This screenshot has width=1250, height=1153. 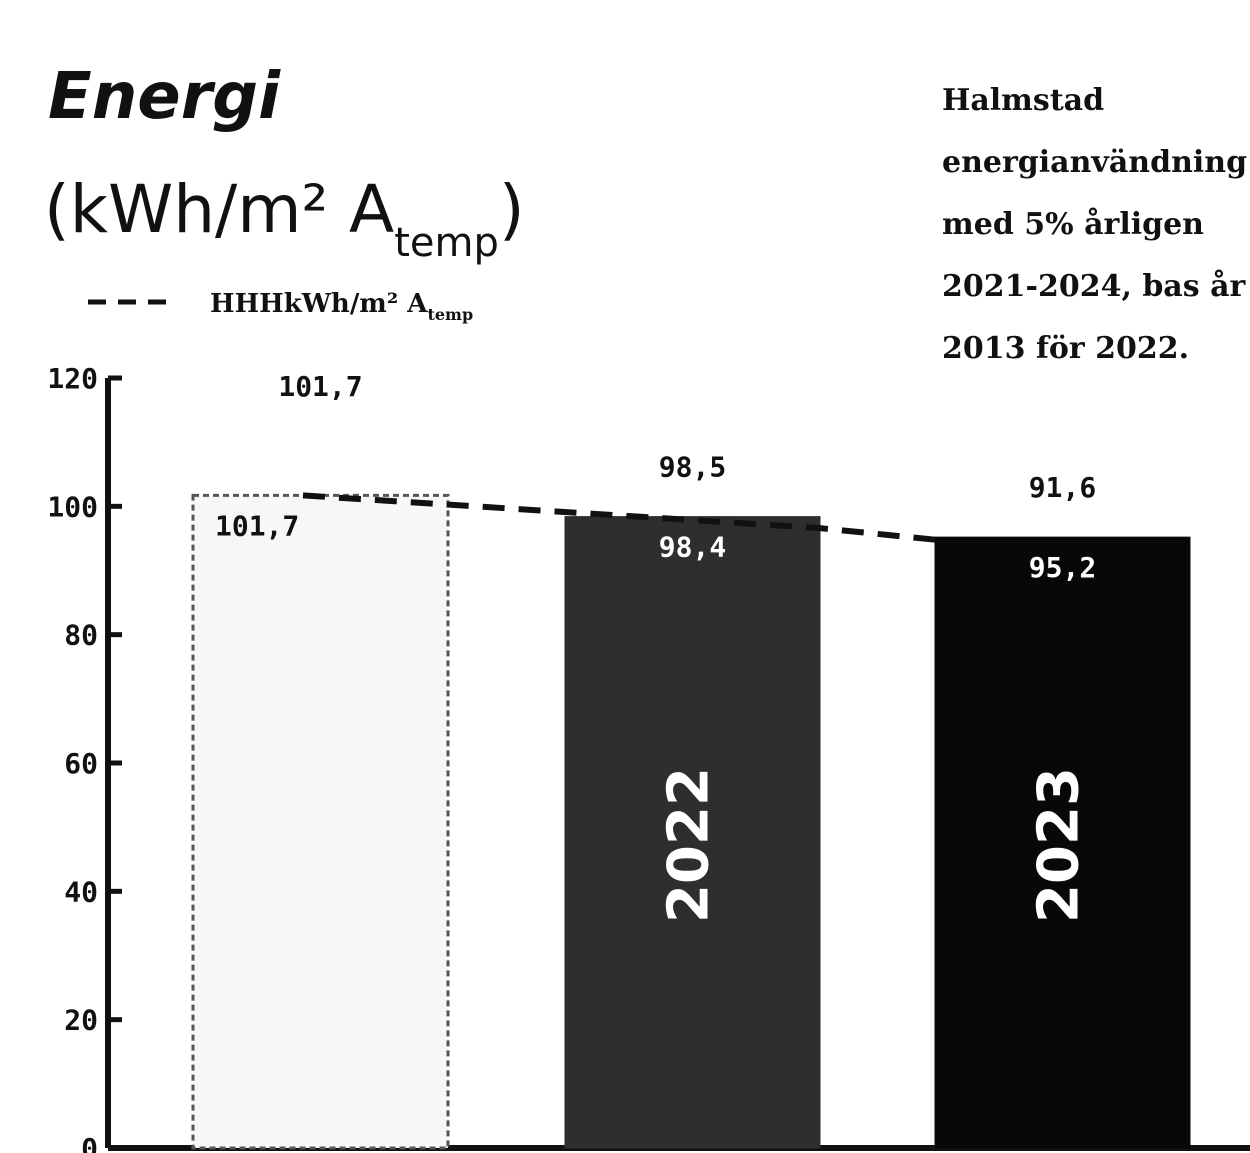 I want to click on chart-unit-prefix: (kWh/m² A, so click(x=219, y=209).